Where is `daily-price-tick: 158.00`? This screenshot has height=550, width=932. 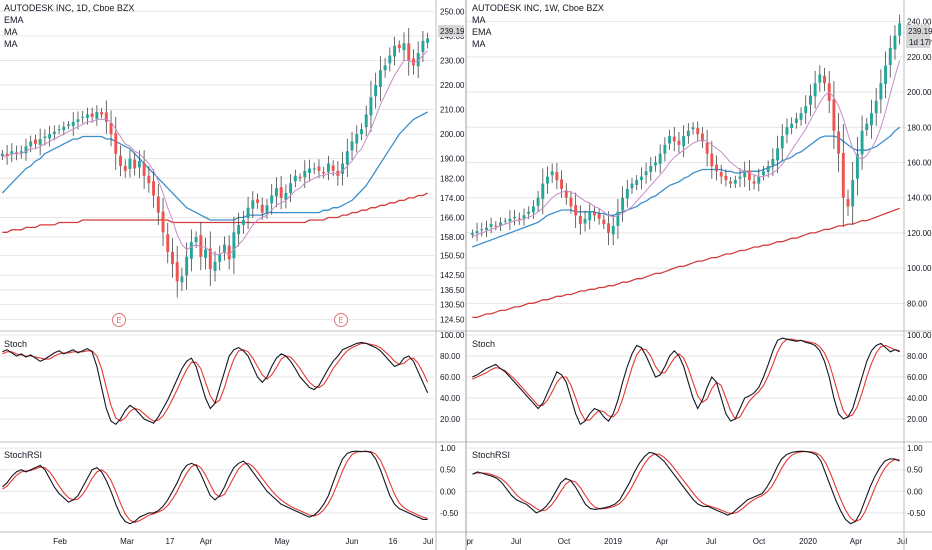 daily-price-tick: 158.00 is located at coordinates (452, 237).